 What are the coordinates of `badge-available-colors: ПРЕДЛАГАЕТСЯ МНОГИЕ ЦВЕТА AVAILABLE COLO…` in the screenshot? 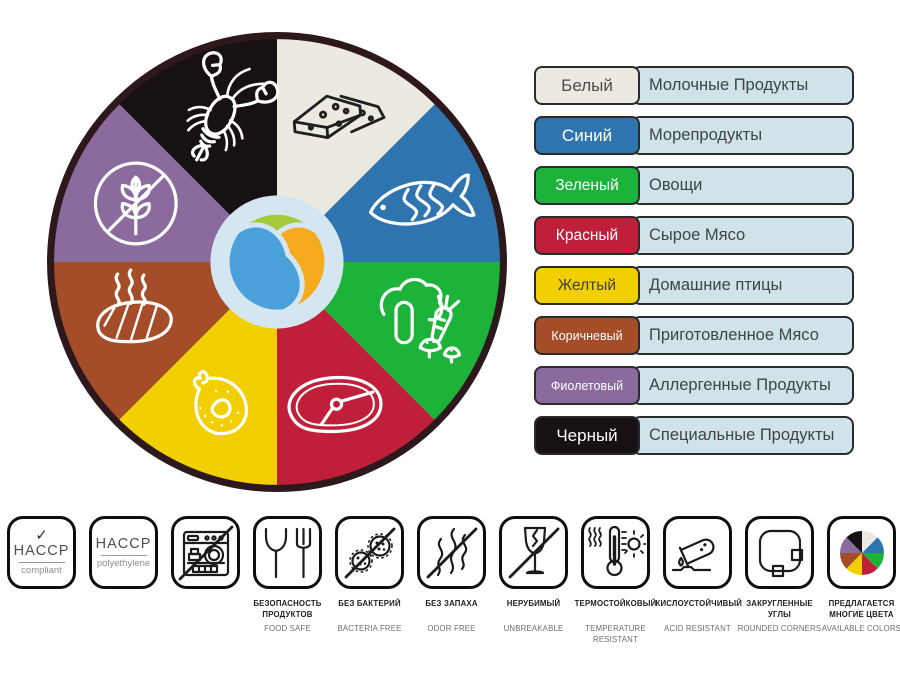 It's located at (861, 581).